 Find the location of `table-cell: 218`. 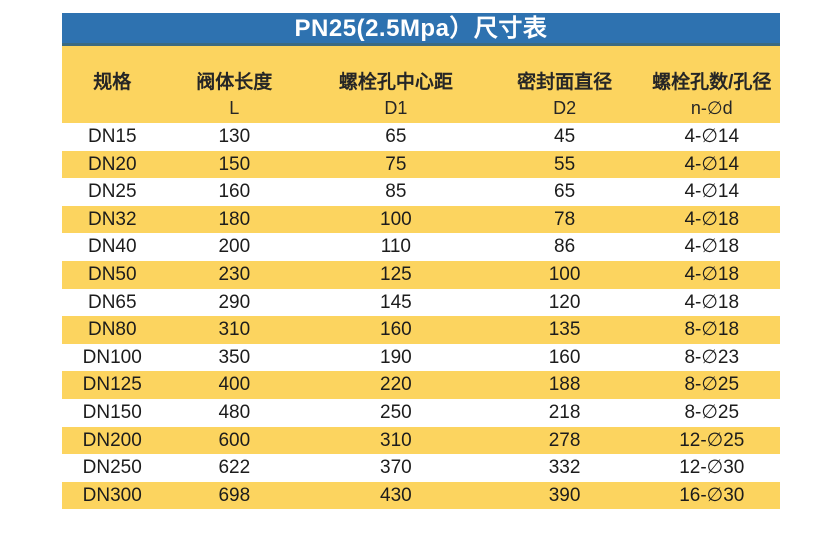

table-cell: 218 is located at coordinates (564, 412).